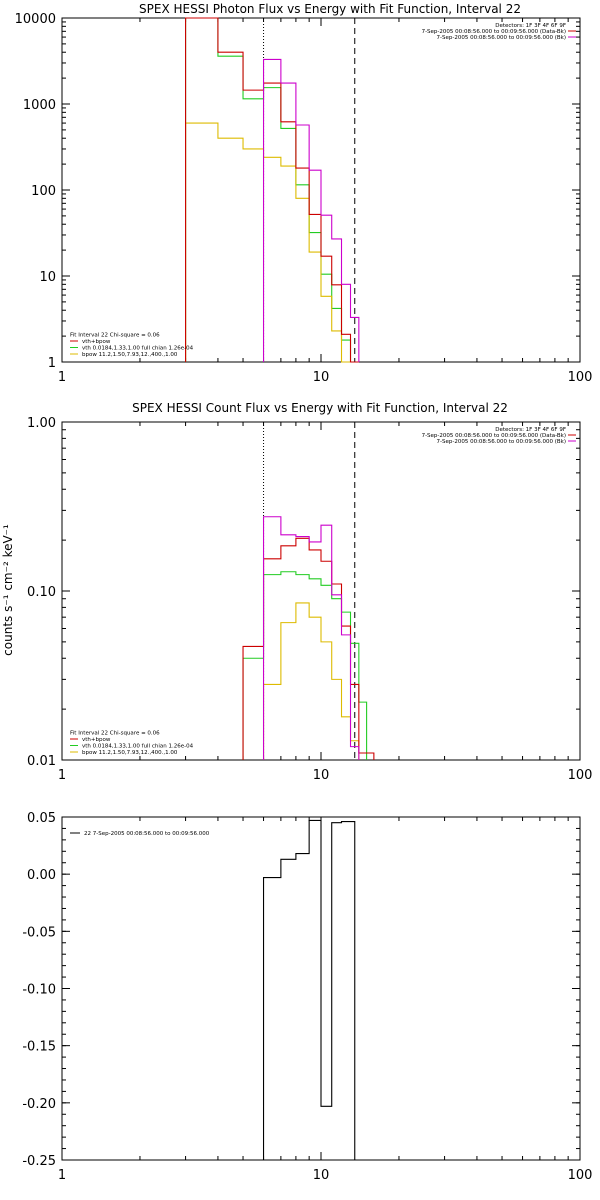  I want to click on y-tick-label: -0.10, so click(39, 990).